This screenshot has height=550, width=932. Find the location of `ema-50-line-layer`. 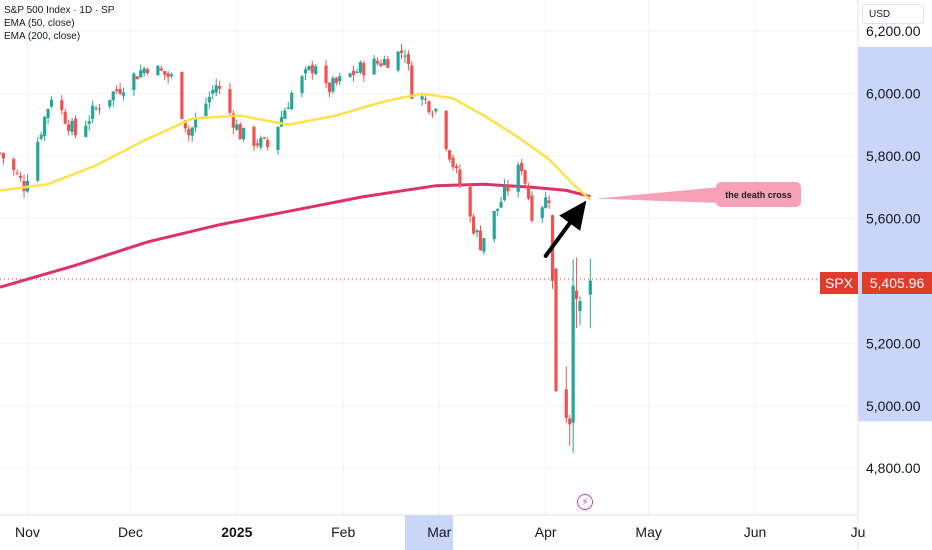

ema-50-line-layer is located at coordinates (296, 146).